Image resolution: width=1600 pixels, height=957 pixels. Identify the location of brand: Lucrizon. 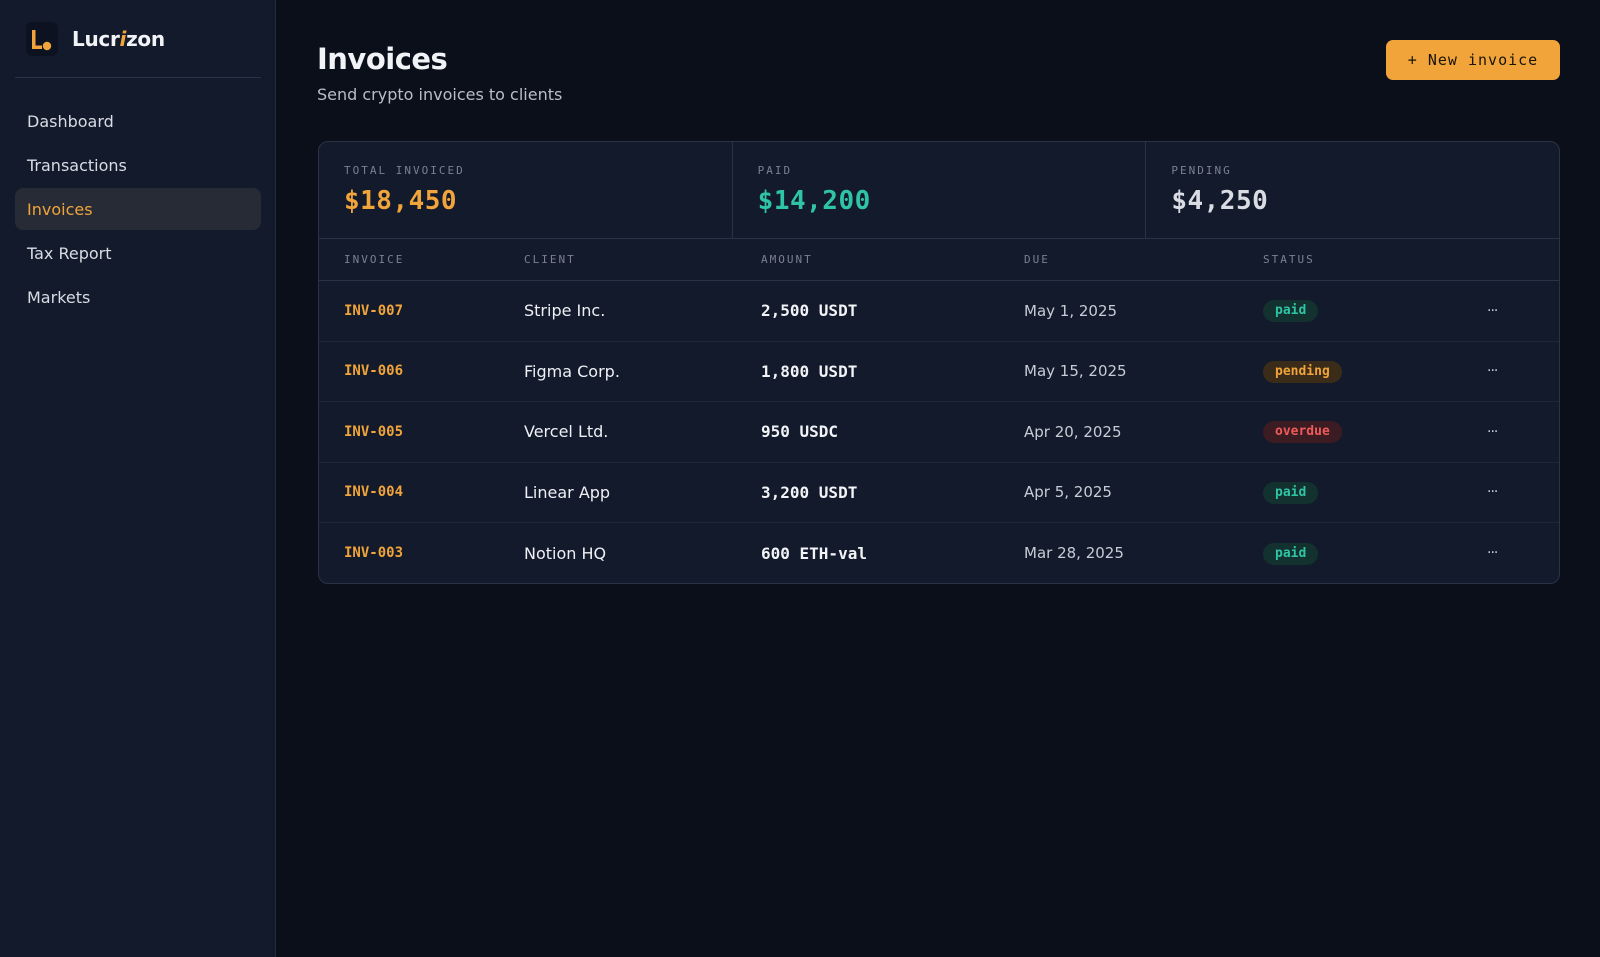
(95, 39).